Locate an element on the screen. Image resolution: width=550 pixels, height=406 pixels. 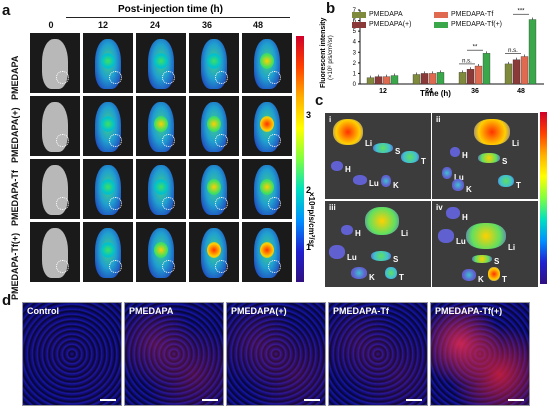
organ-h is located at coordinates (453, 213).